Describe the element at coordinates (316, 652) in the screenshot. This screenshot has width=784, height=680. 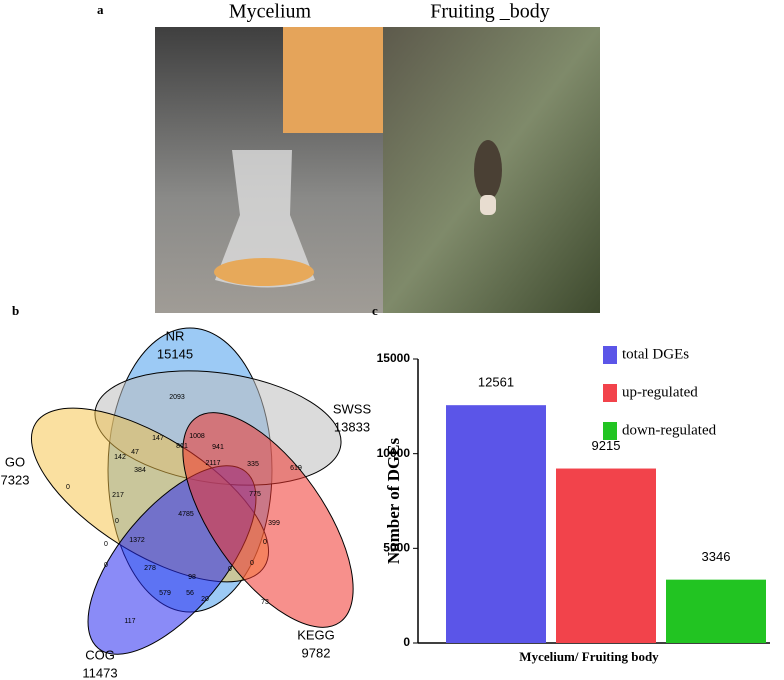
I see `set-count: 9782` at that location.